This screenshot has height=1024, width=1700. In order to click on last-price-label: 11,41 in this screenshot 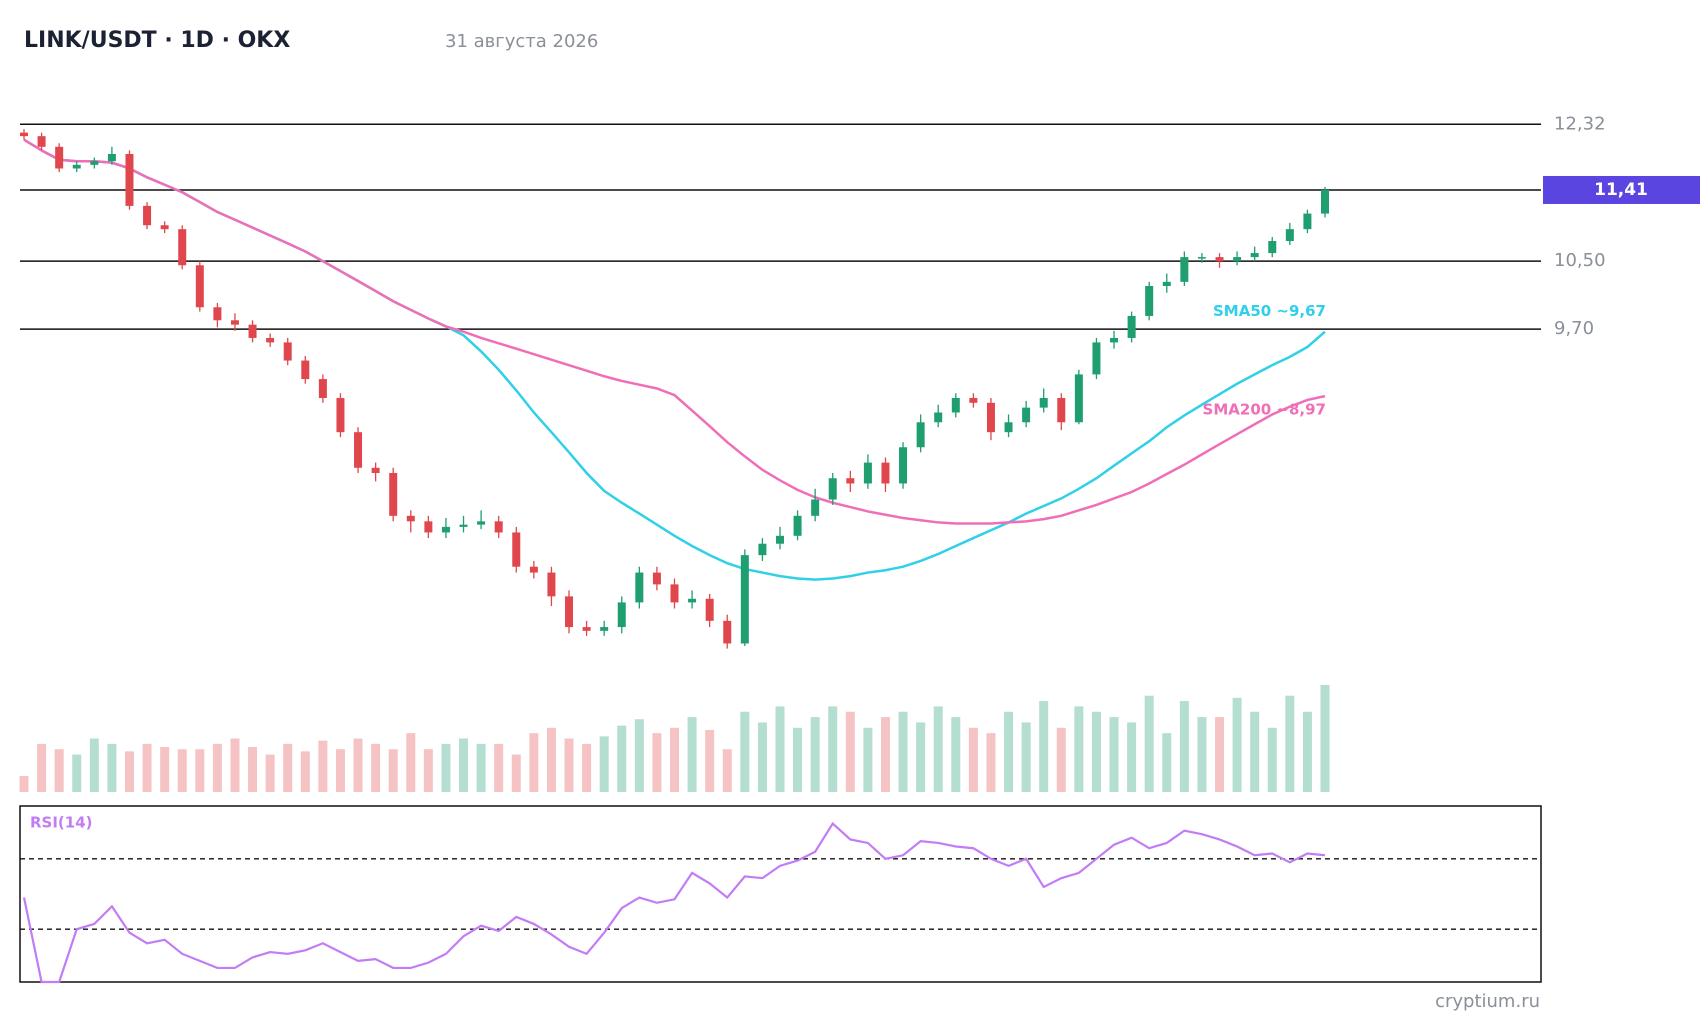, I will do `click(1621, 190)`.